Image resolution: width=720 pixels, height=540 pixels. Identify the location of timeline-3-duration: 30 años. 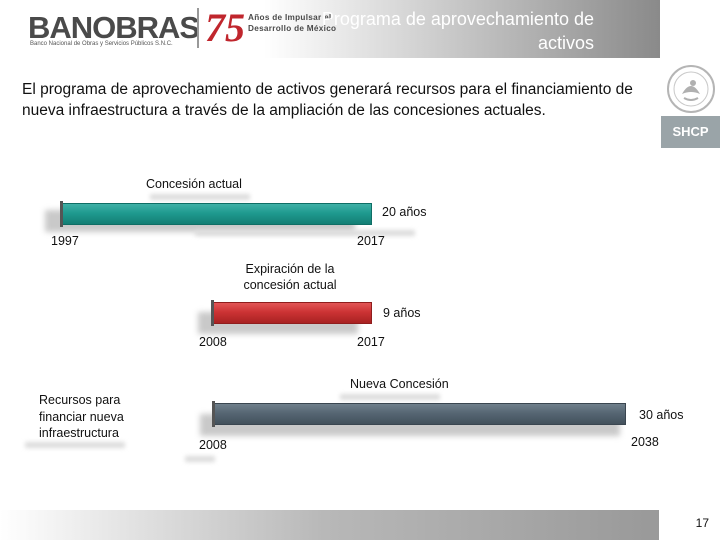
(661, 415).